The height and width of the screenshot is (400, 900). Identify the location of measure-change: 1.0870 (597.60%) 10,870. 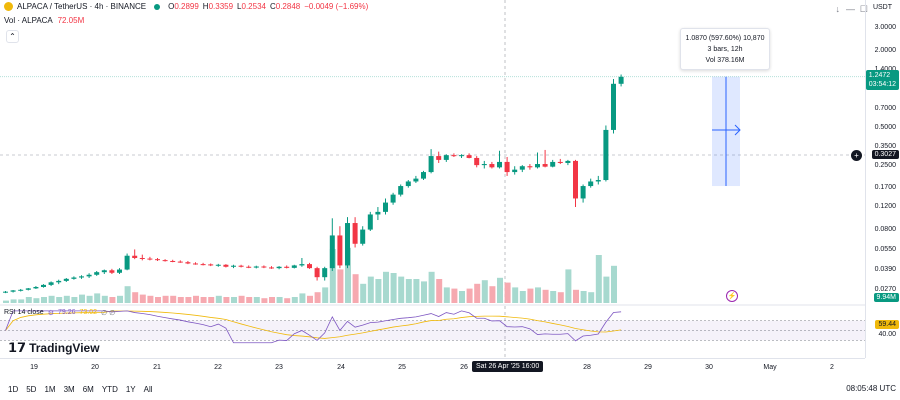
(725, 38).